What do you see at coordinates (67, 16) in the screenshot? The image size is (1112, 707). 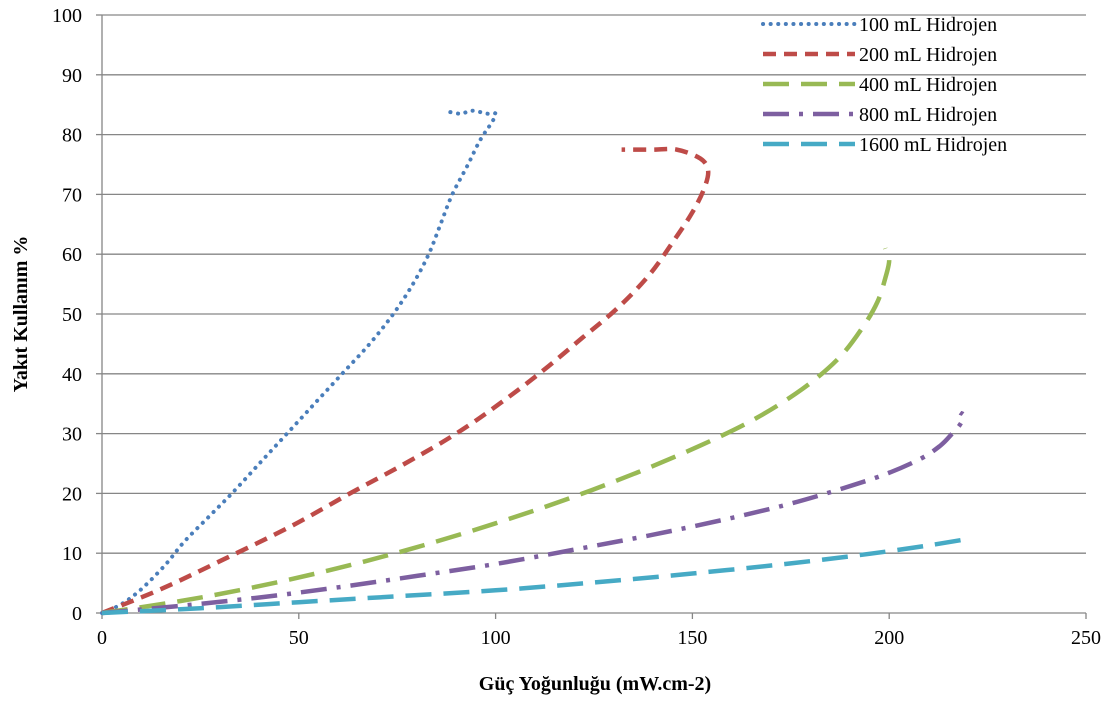 I see `y-tick-label-10: 100` at bounding box center [67, 16].